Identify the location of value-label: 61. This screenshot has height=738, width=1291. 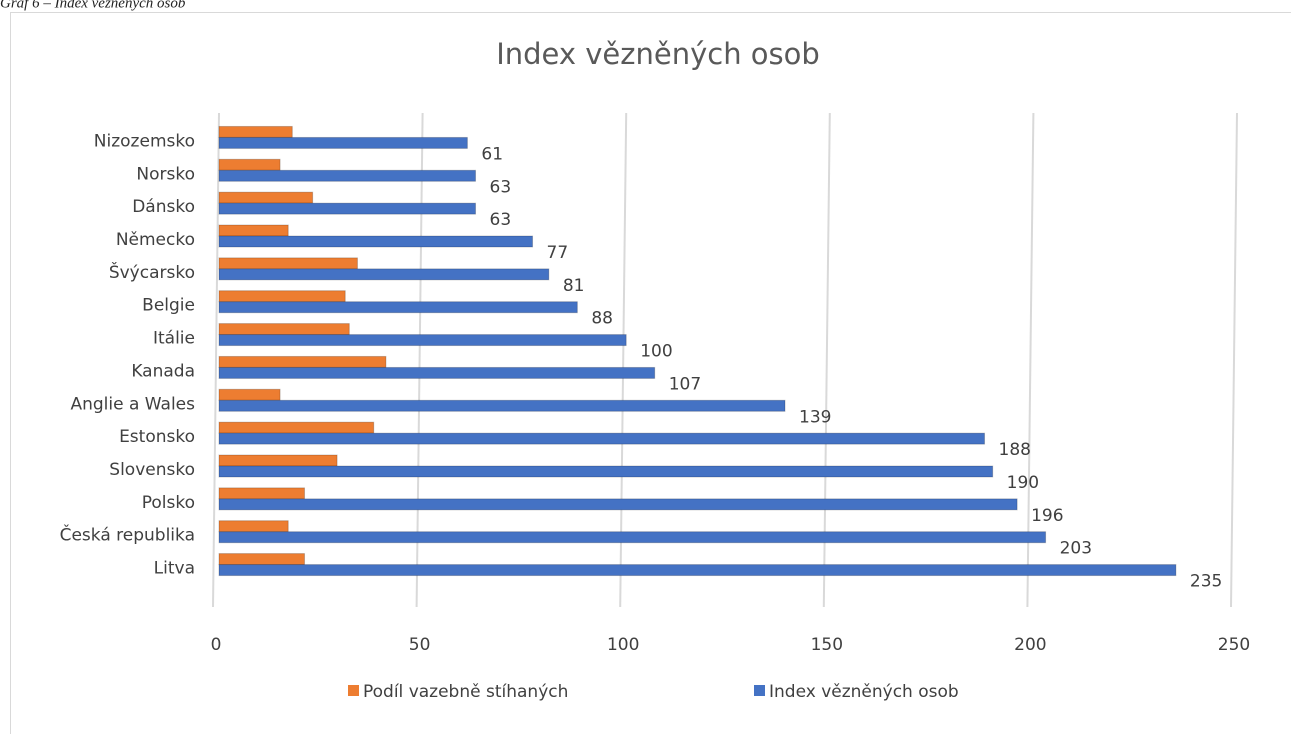
(492, 154).